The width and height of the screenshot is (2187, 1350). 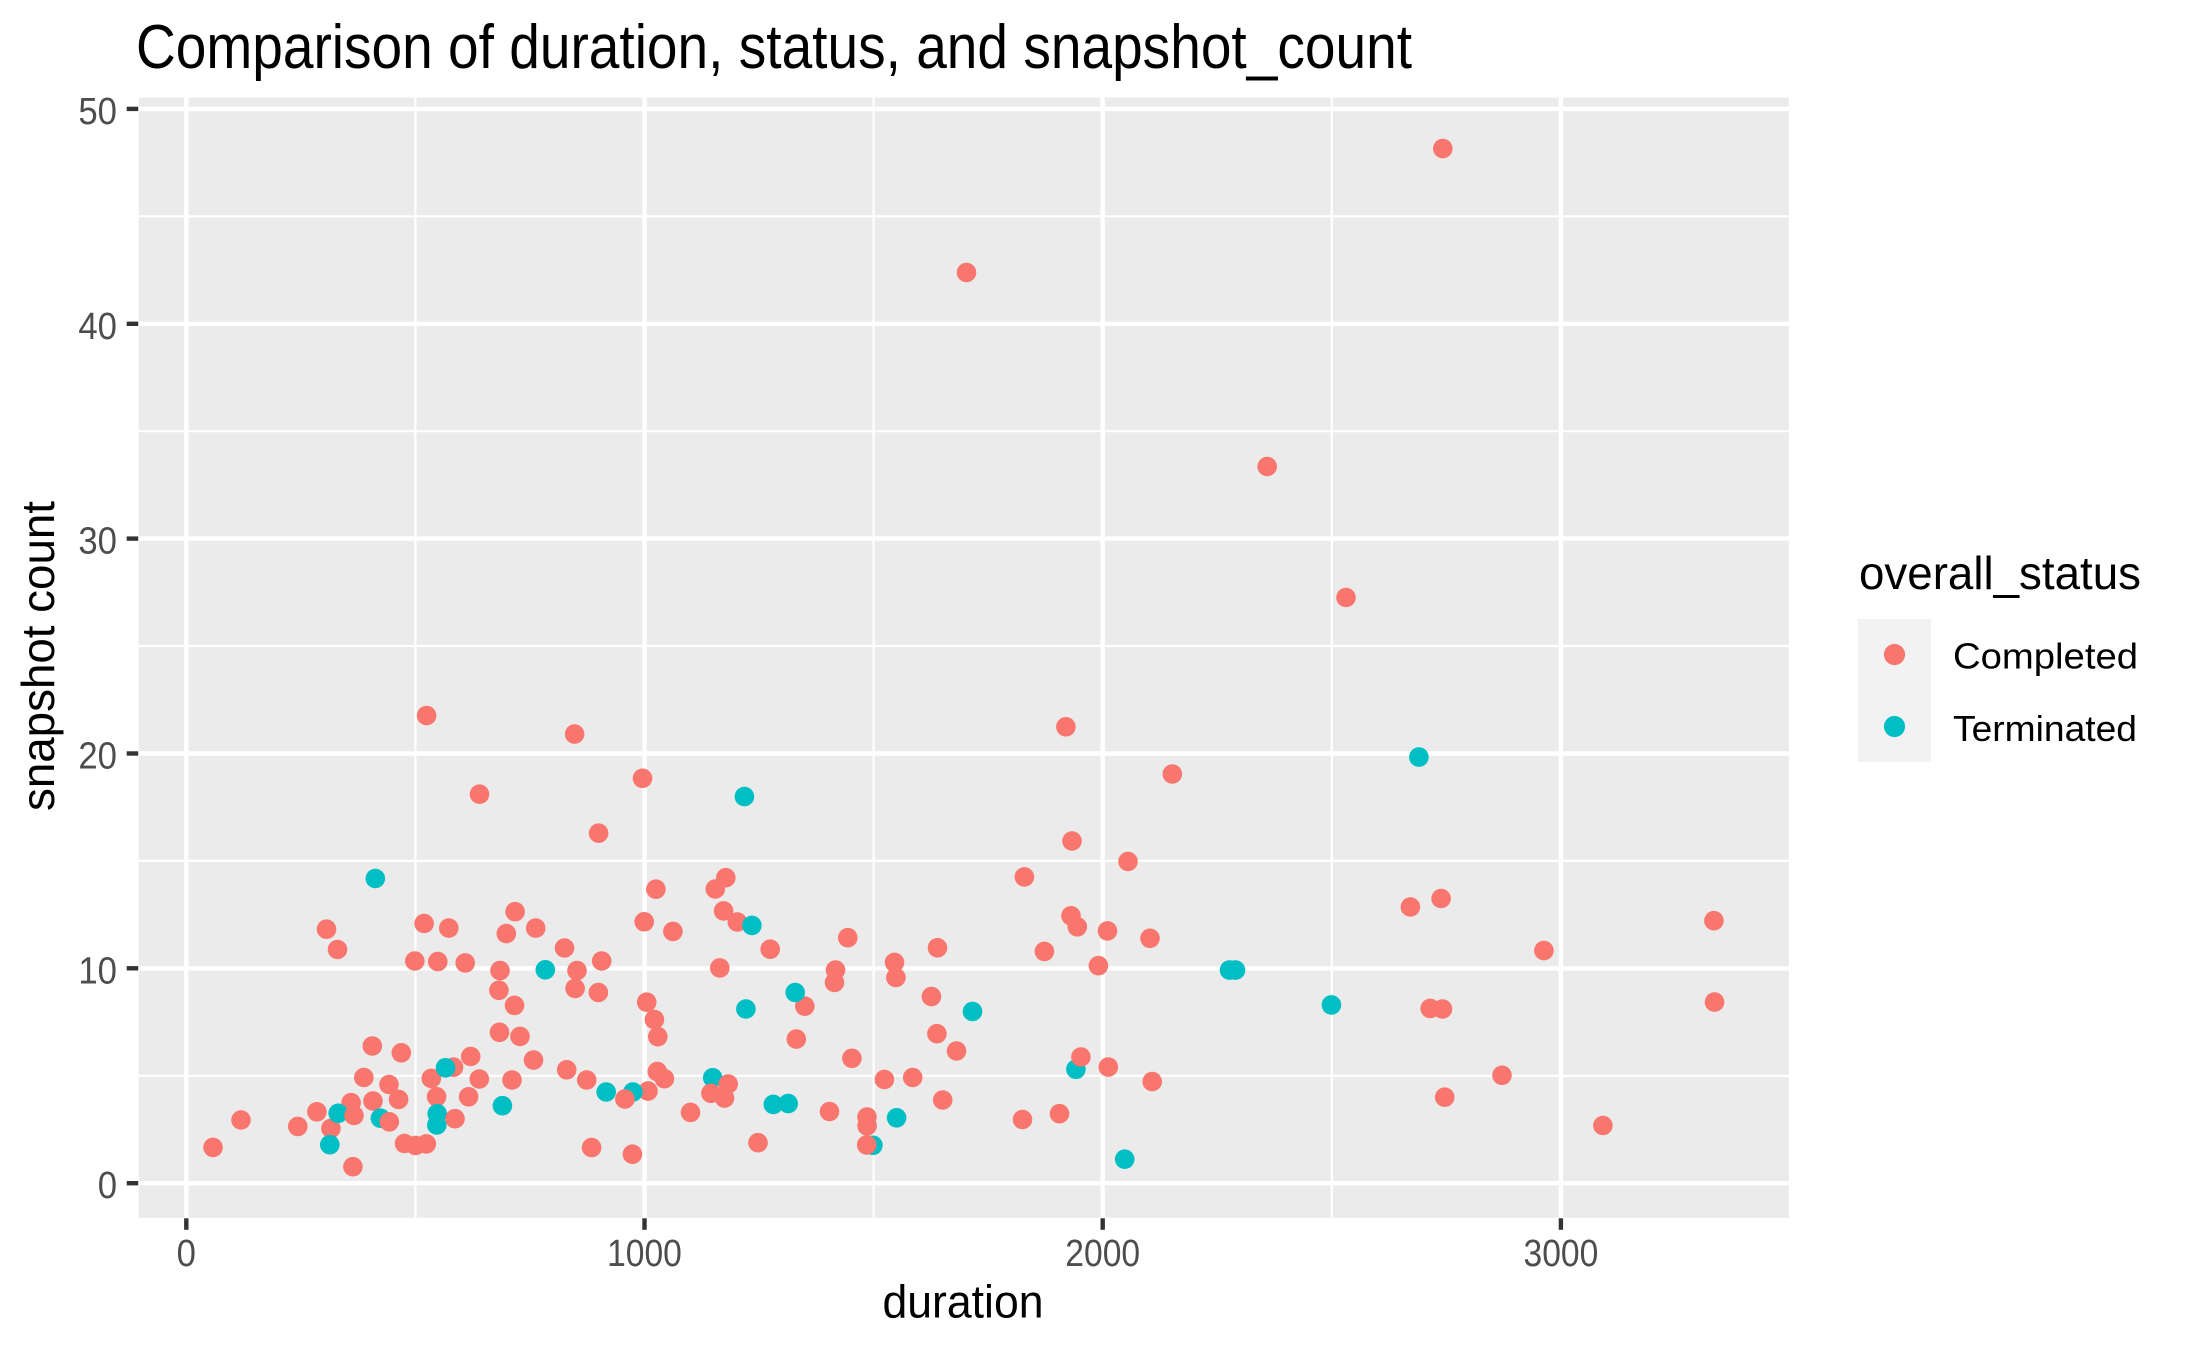 I want to click on svg-text: snapshot count, so click(x=38, y=656).